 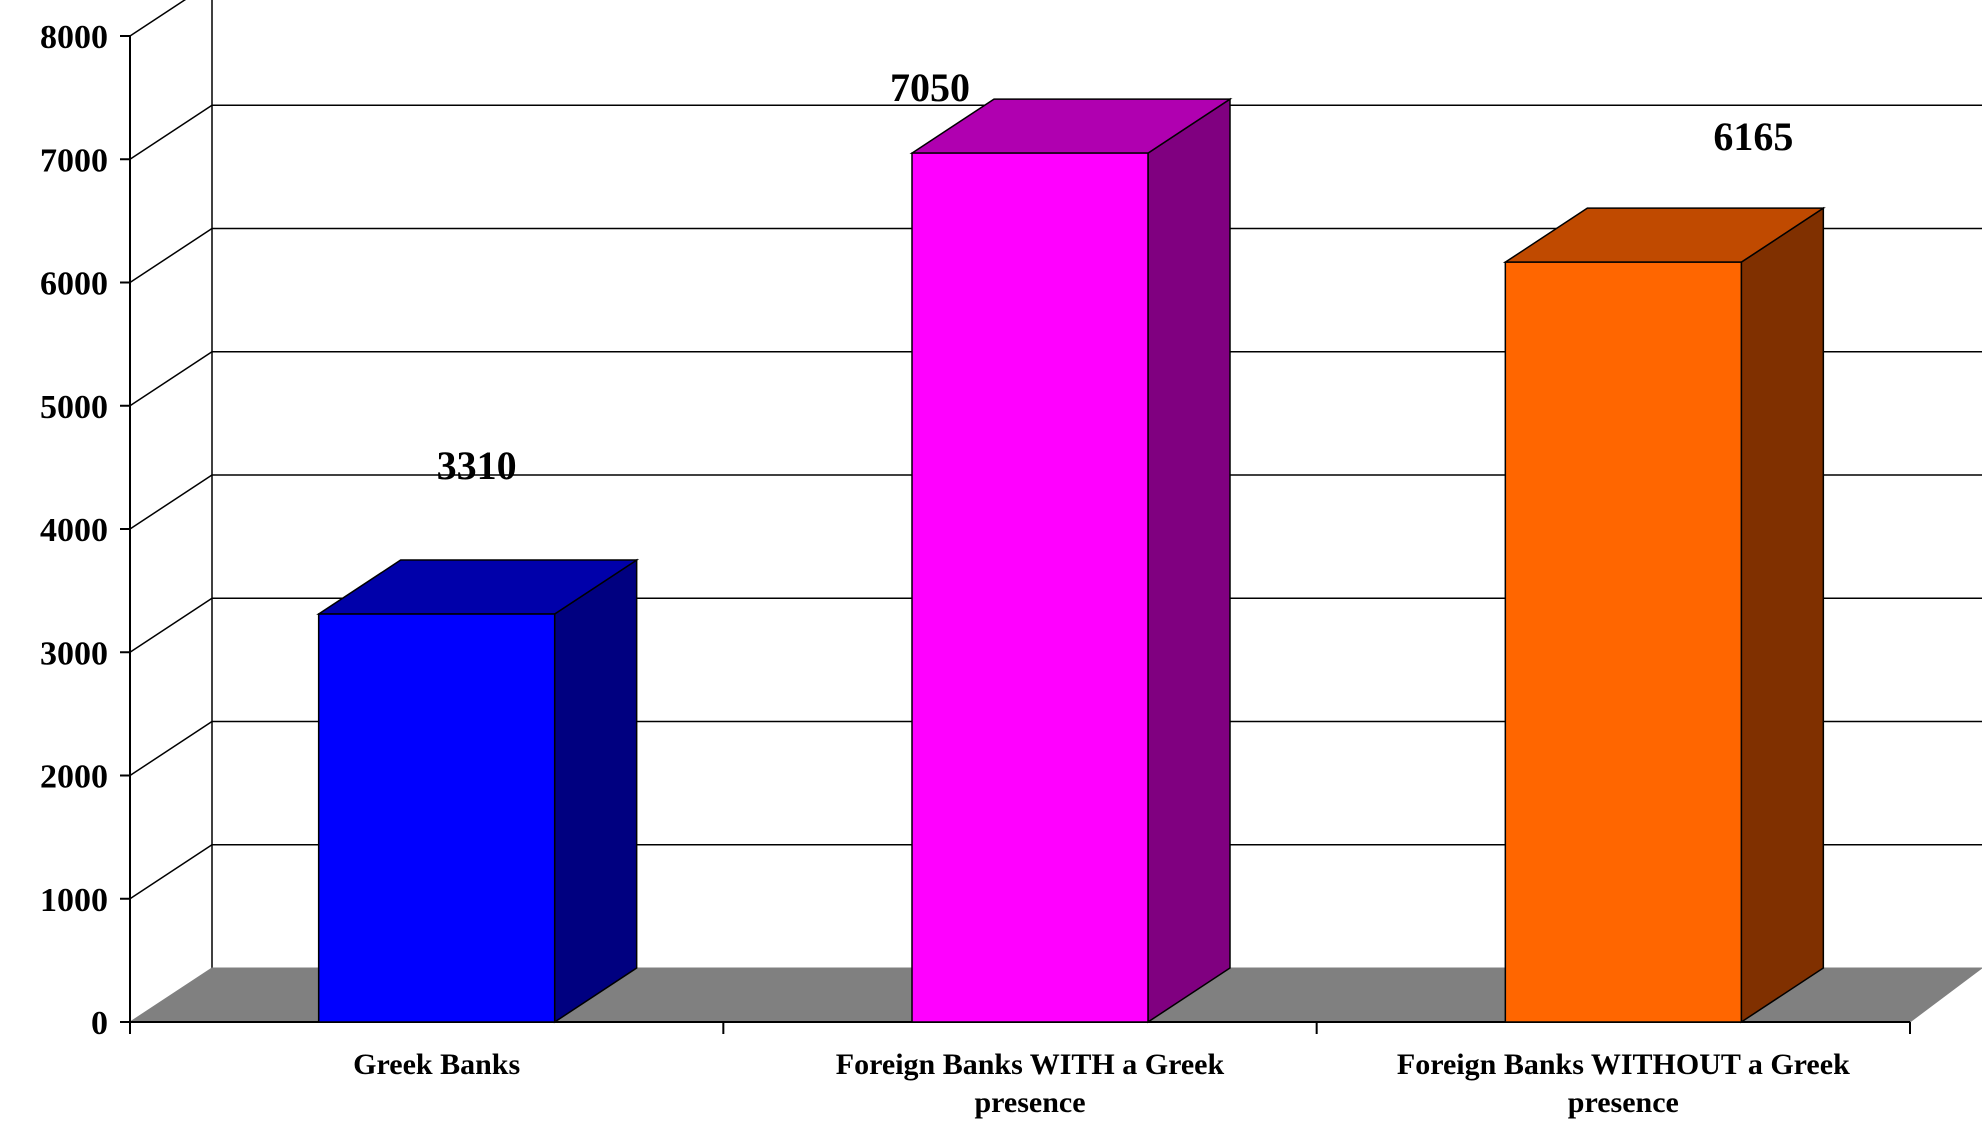 What do you see at coordinates (74, 900) in the screenshot?
I see `y-tick-label: 1000` at bounding box center [74, 900].